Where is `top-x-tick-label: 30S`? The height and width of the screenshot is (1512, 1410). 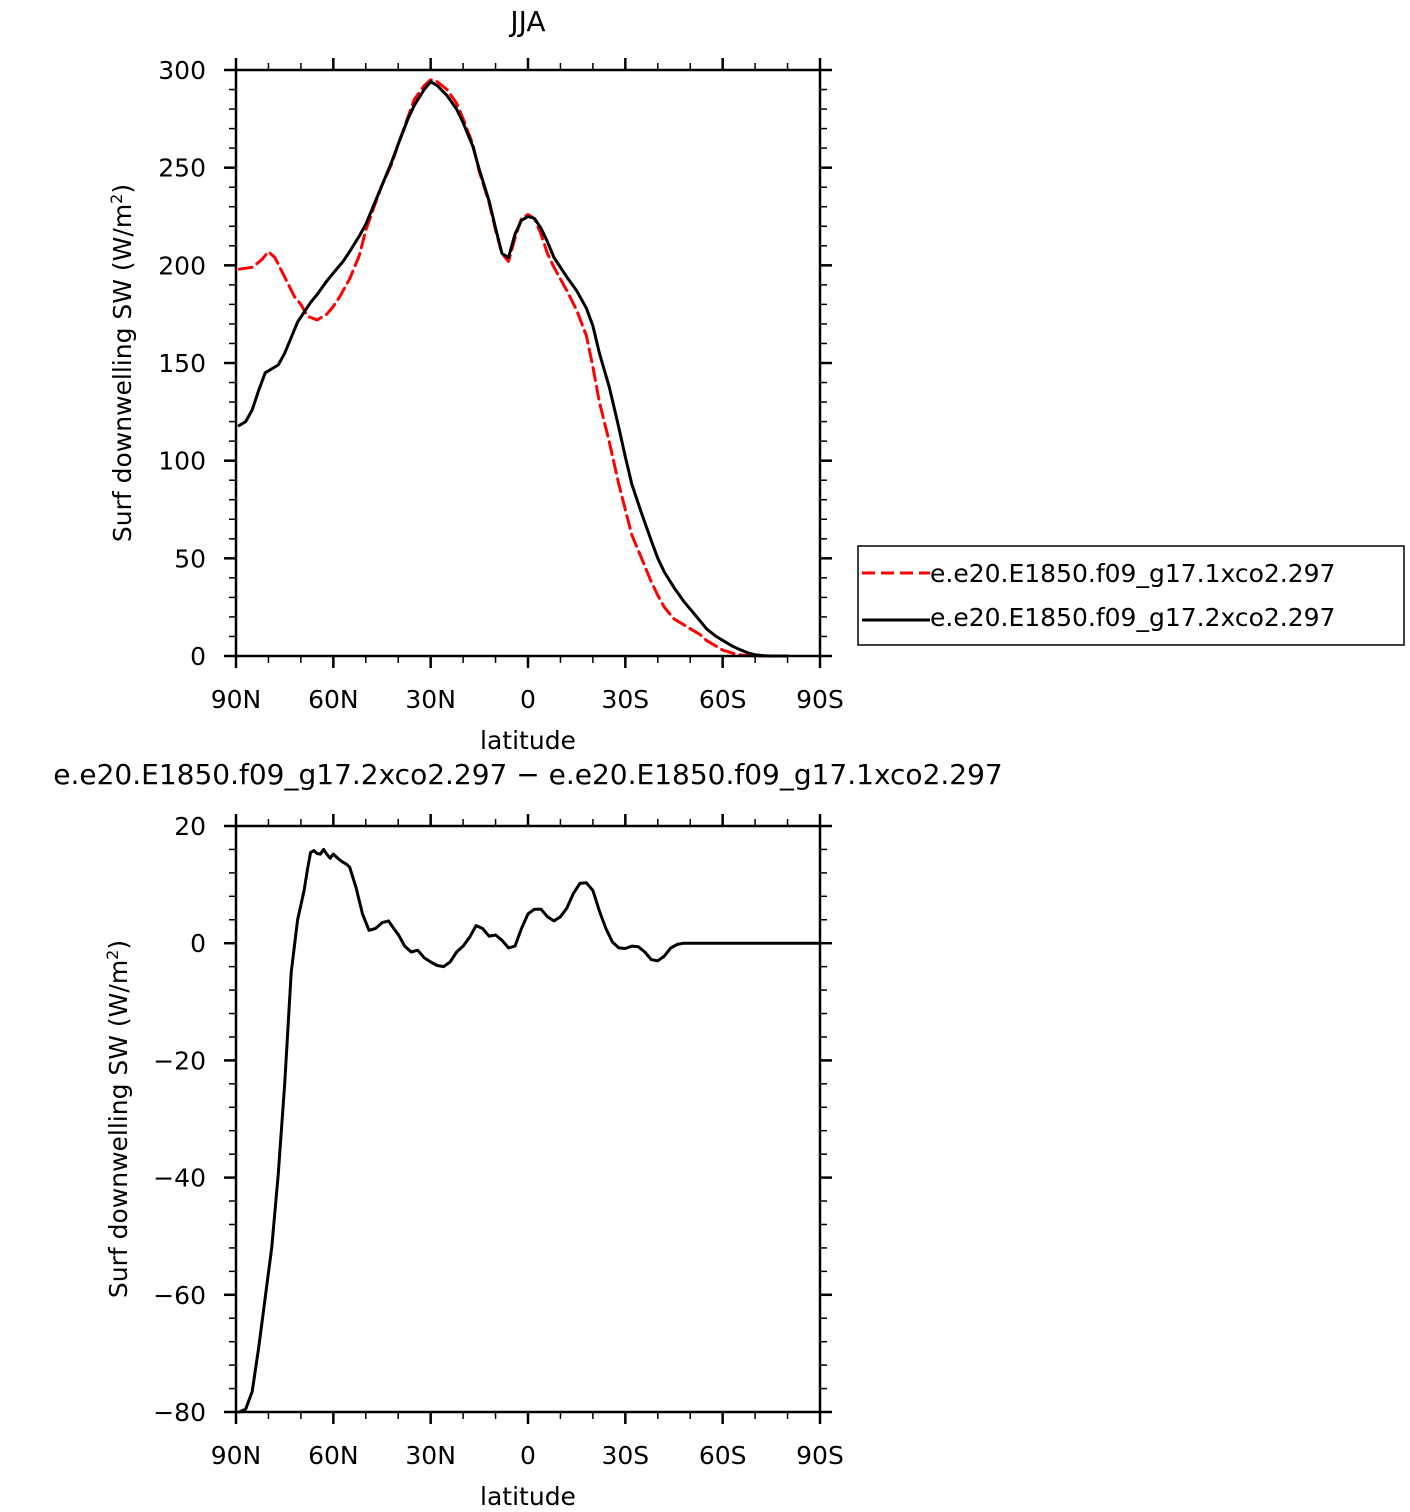 top-x-tick-label: 30S is located at coordinates (625, 699).